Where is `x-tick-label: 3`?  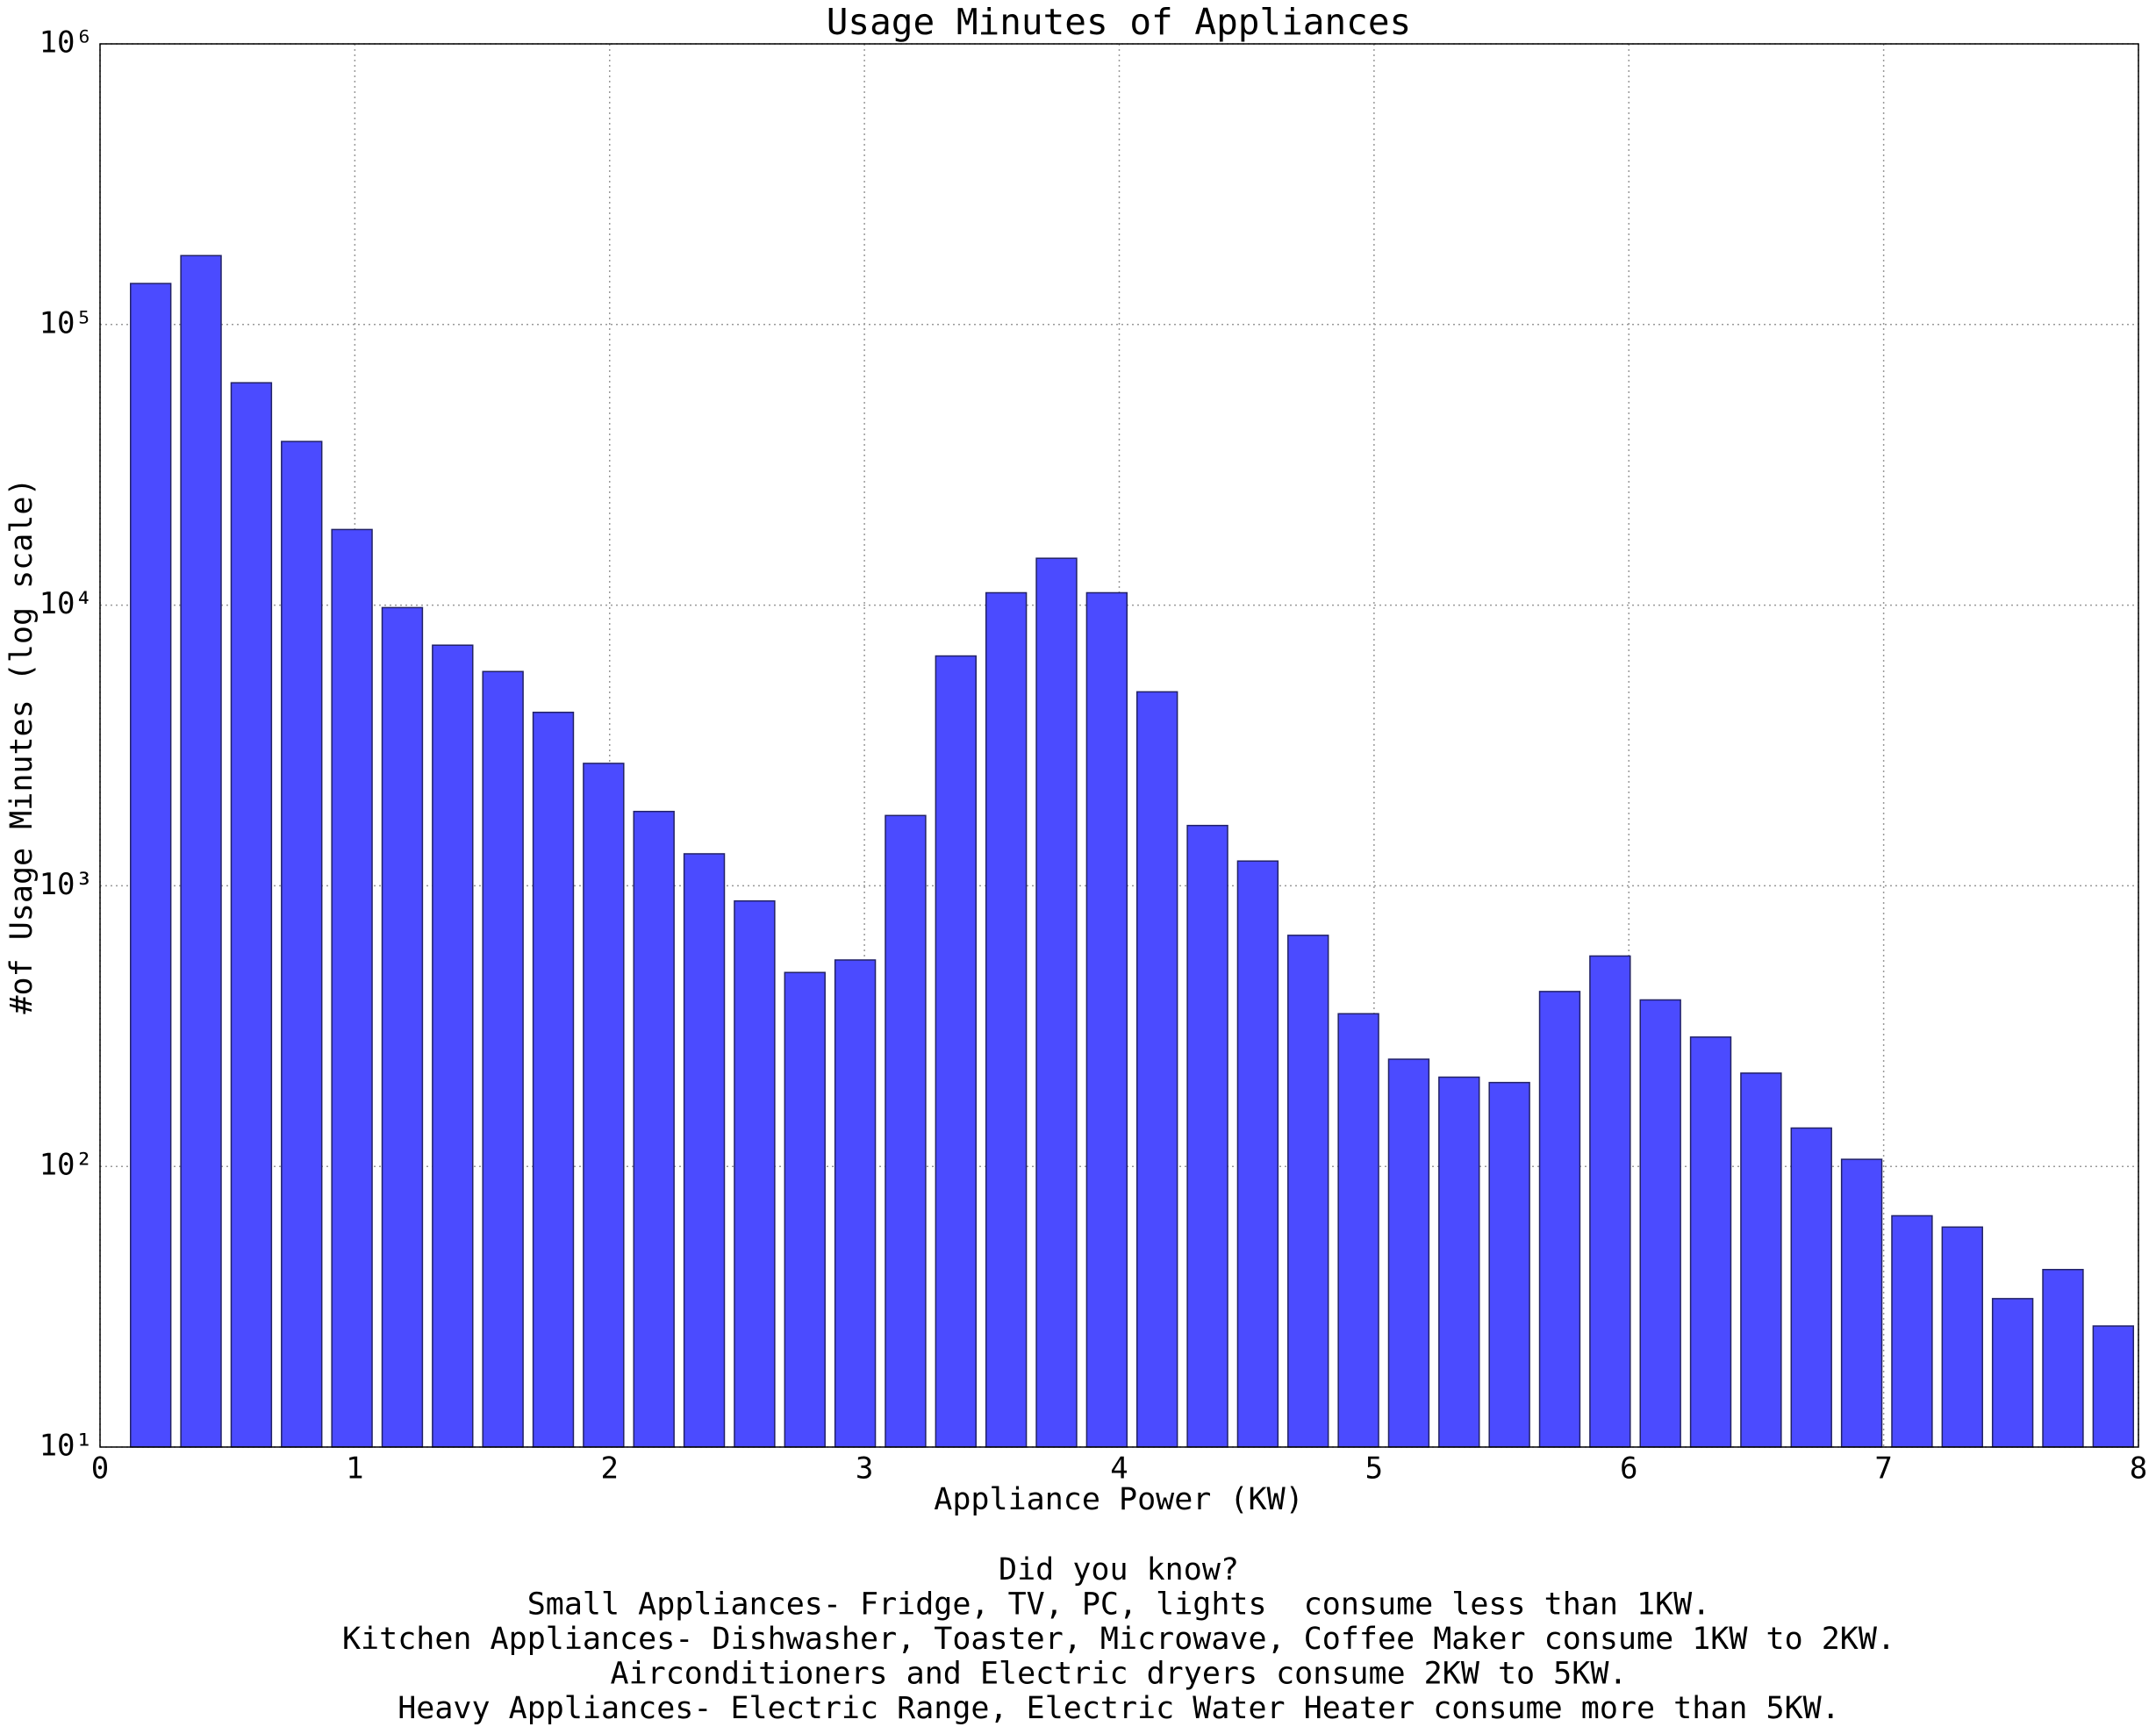
x-tick-label: 3 is located at coordinates (864, 1469).